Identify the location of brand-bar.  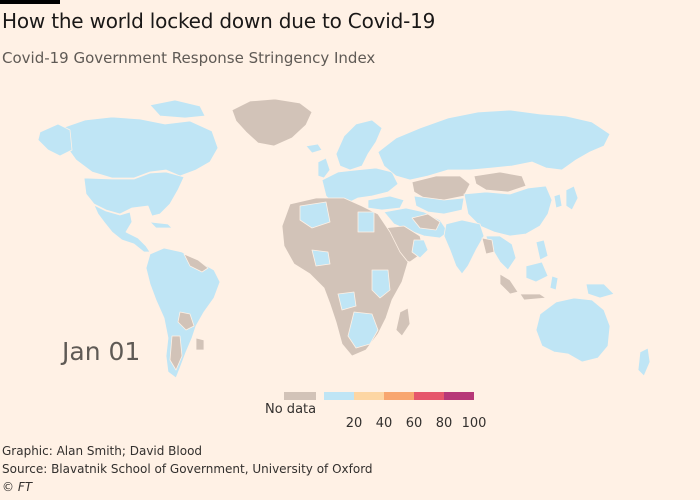
(30, 2).